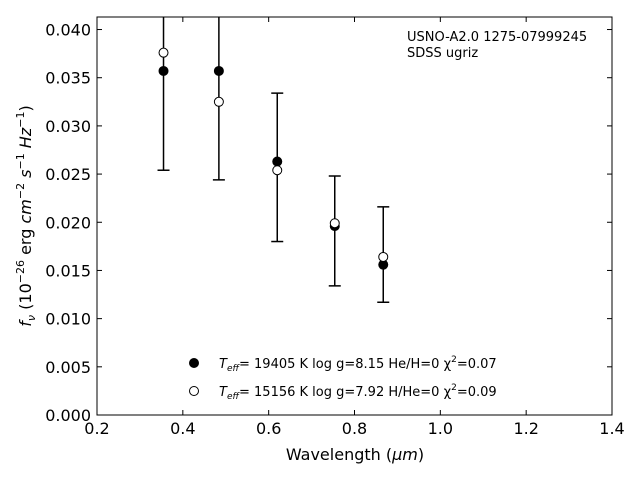 The image size is (640, 480). Describe the element at coordinates (442, 53) in the screenshot. I see `annotation-line-2: SDSS ugriz` at that location.